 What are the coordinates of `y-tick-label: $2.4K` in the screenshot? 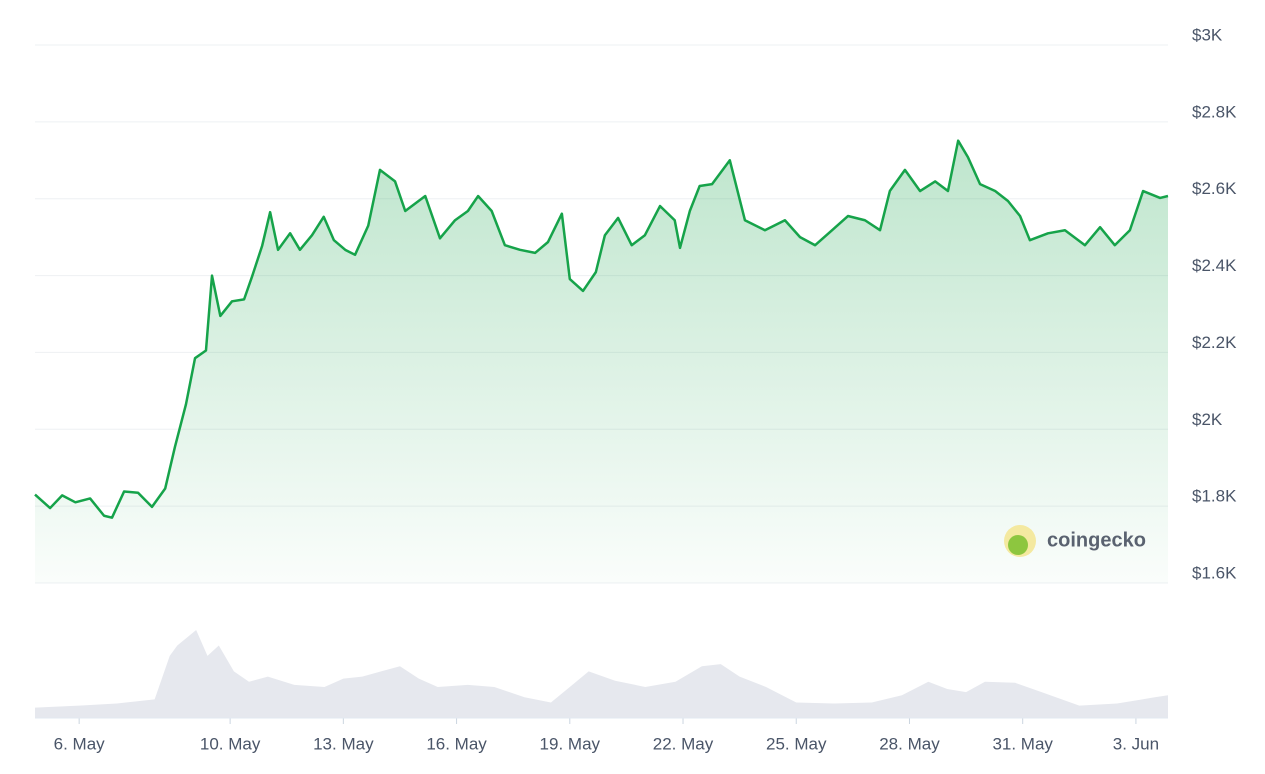 It's located at (1214, 265).